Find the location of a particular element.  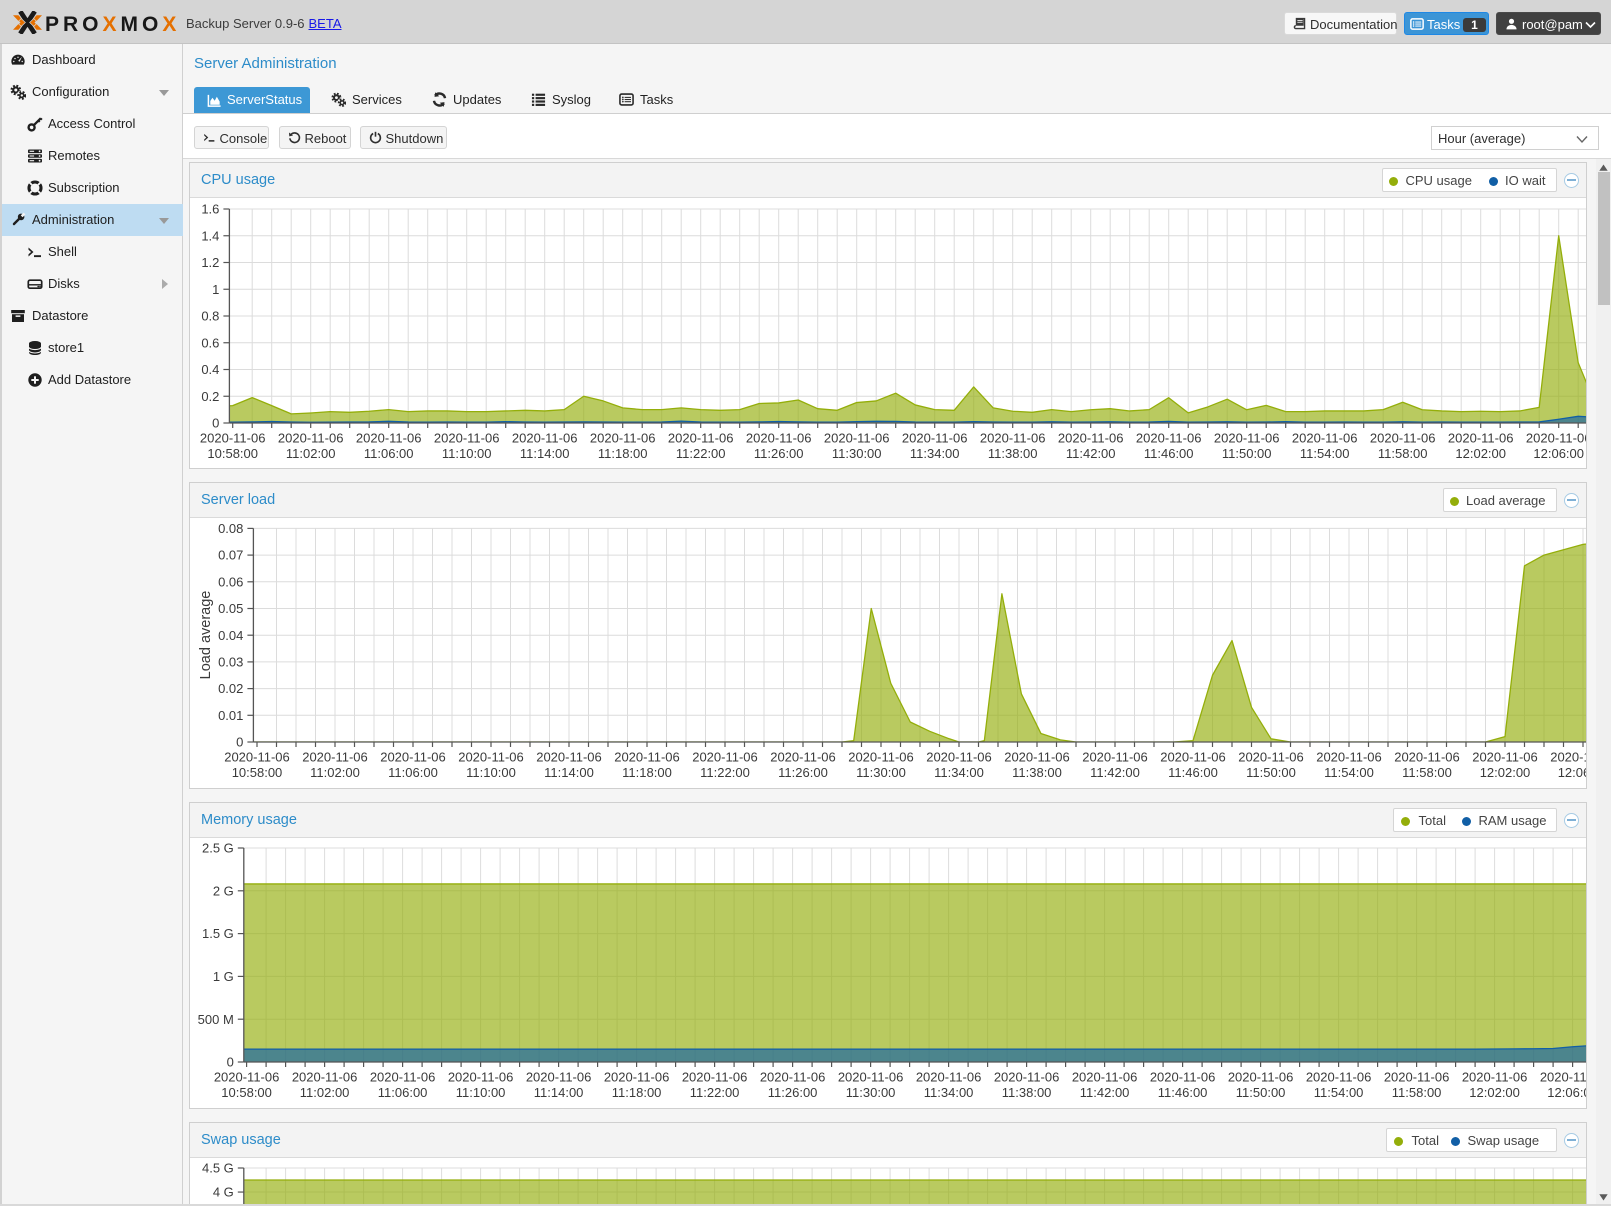

svg-text: 11:18:00 is located at coordinates (637, 1092).